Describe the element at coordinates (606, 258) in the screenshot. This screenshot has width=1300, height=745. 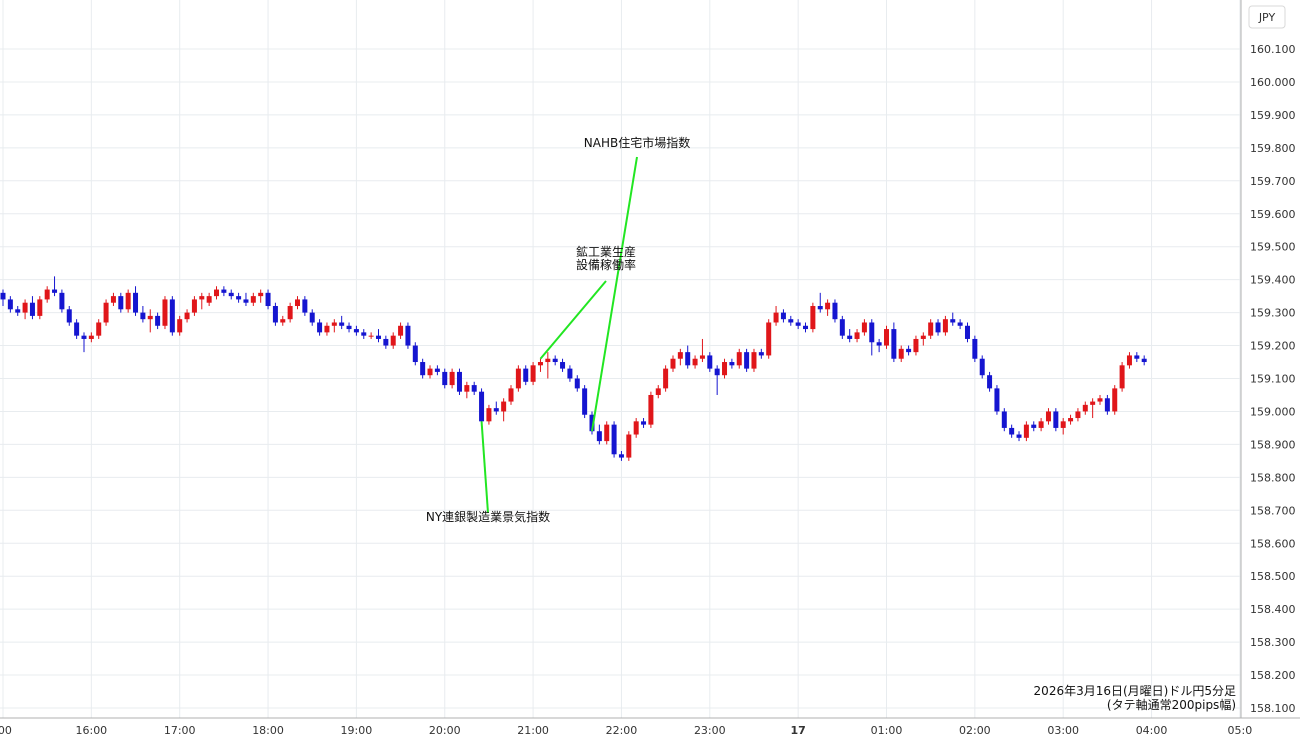
I see `annotation-label: 鉱工業生産設備稼働率` at that location.